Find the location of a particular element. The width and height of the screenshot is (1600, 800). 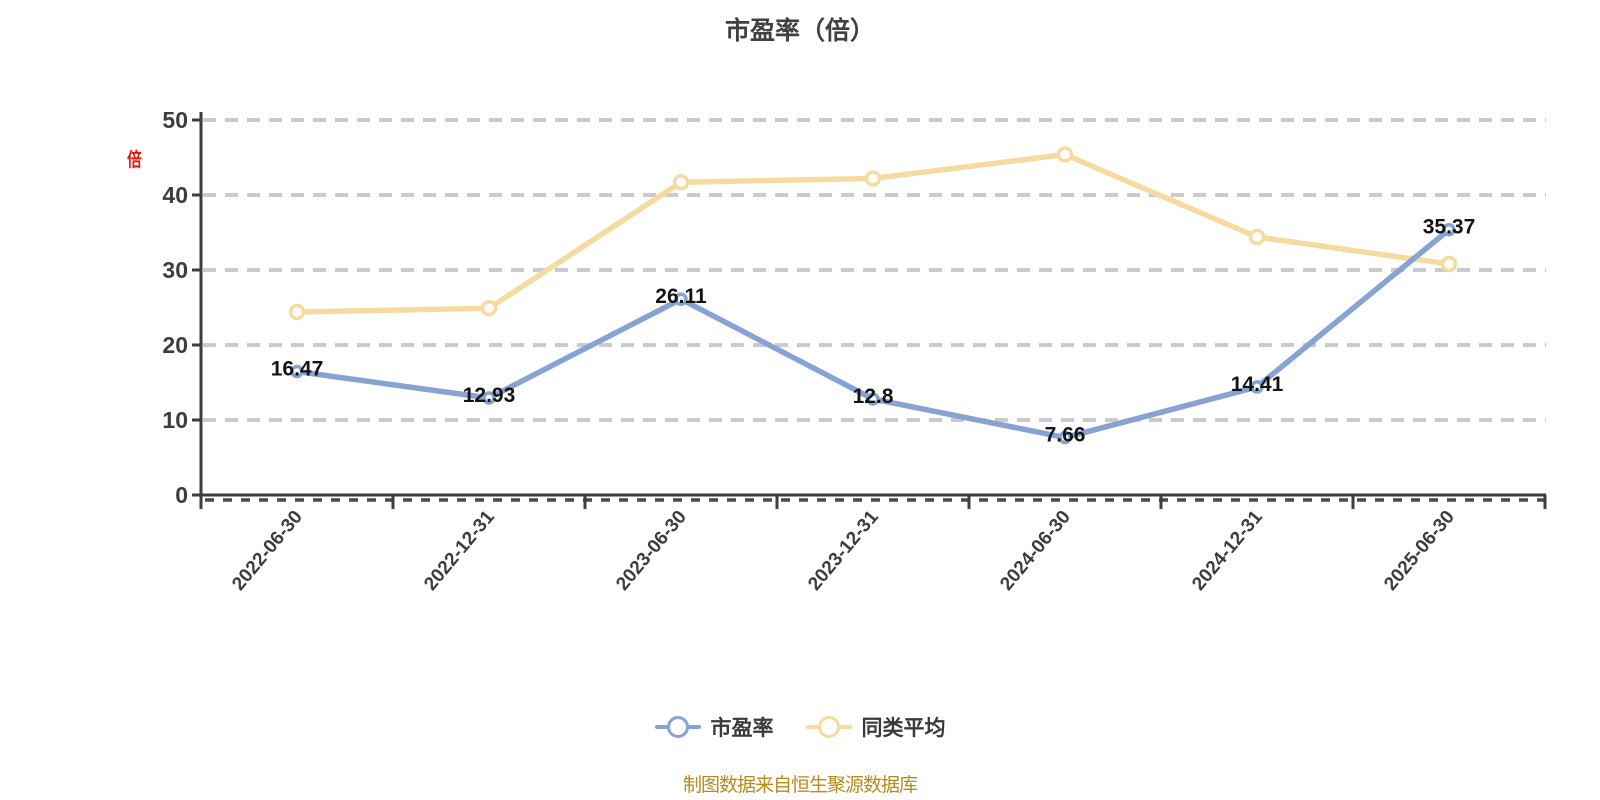

pe-point-label-2: 26.11 is located at coordinates (681, 296).